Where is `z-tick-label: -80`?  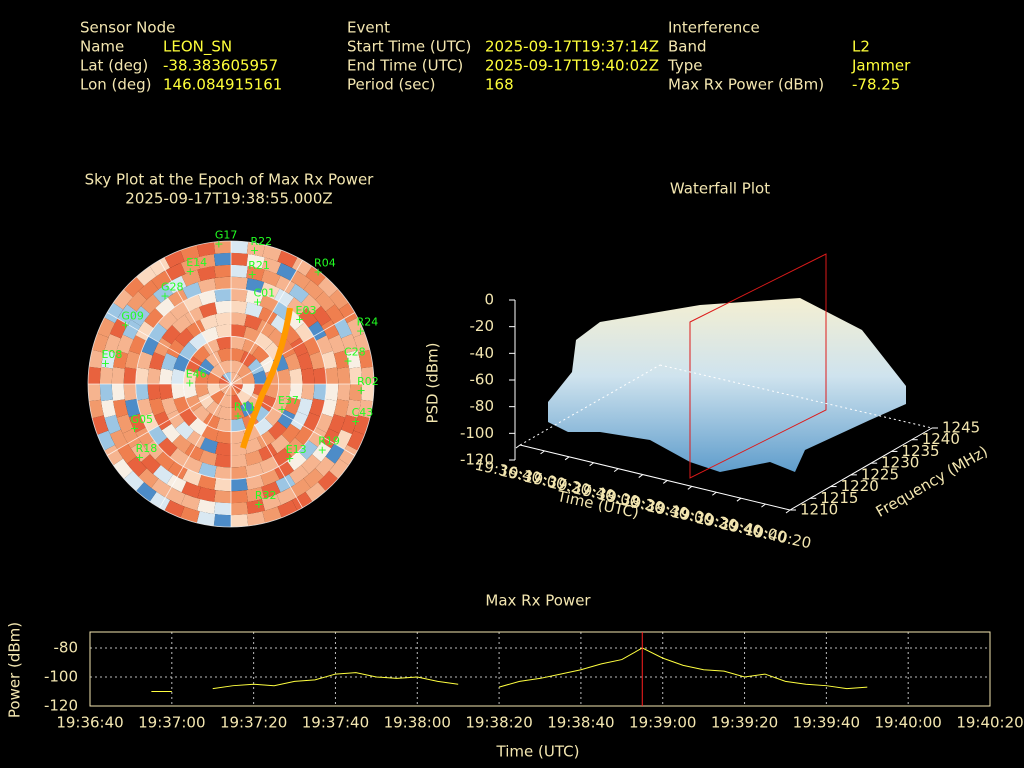 z-tick-label: -80 is located at coordinates (482, 406).